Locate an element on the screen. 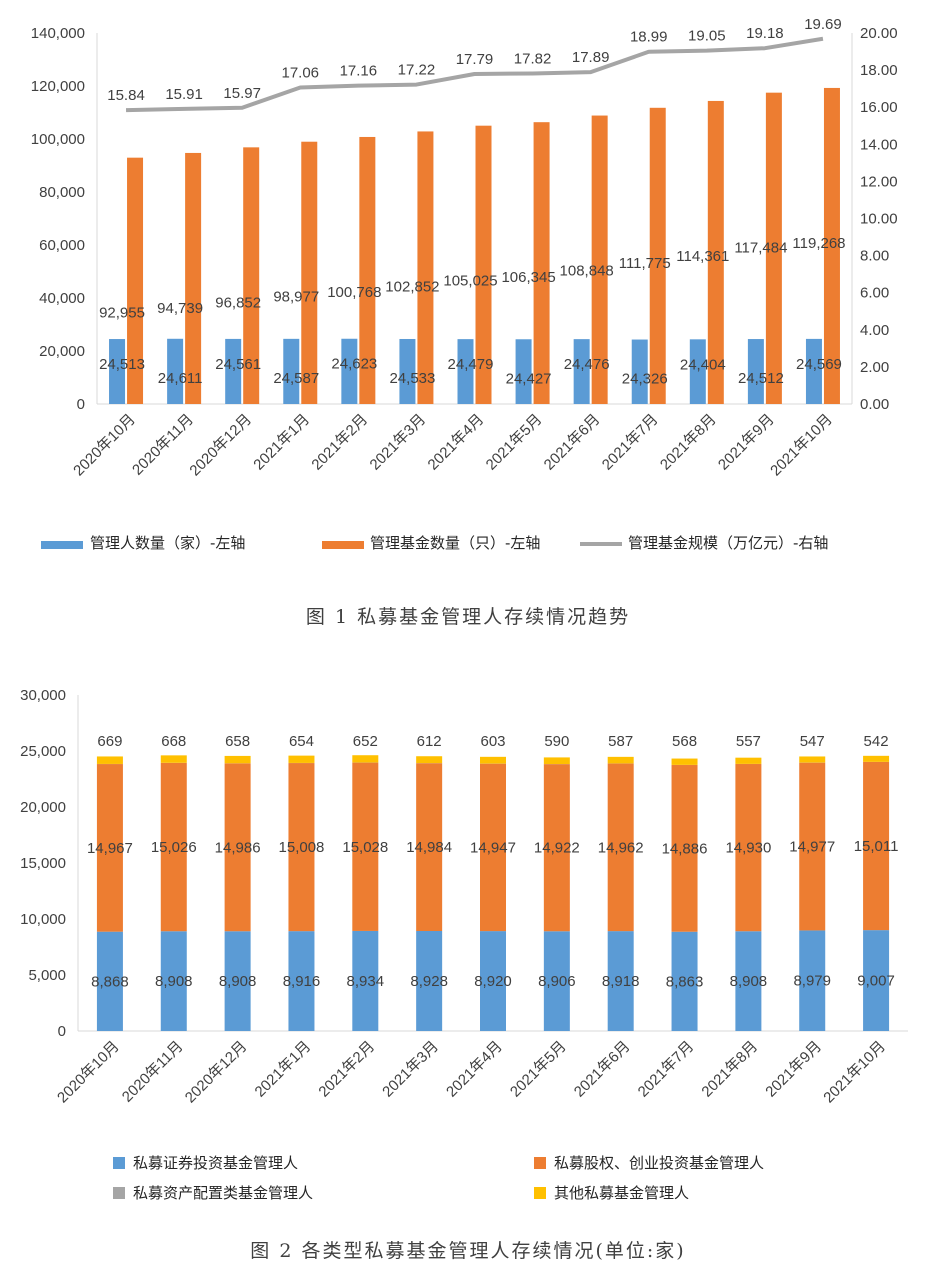 This screenshot has width=936, height=1287. chart2-securities-data-label: 8,868 is located at coordinates (110, 981).